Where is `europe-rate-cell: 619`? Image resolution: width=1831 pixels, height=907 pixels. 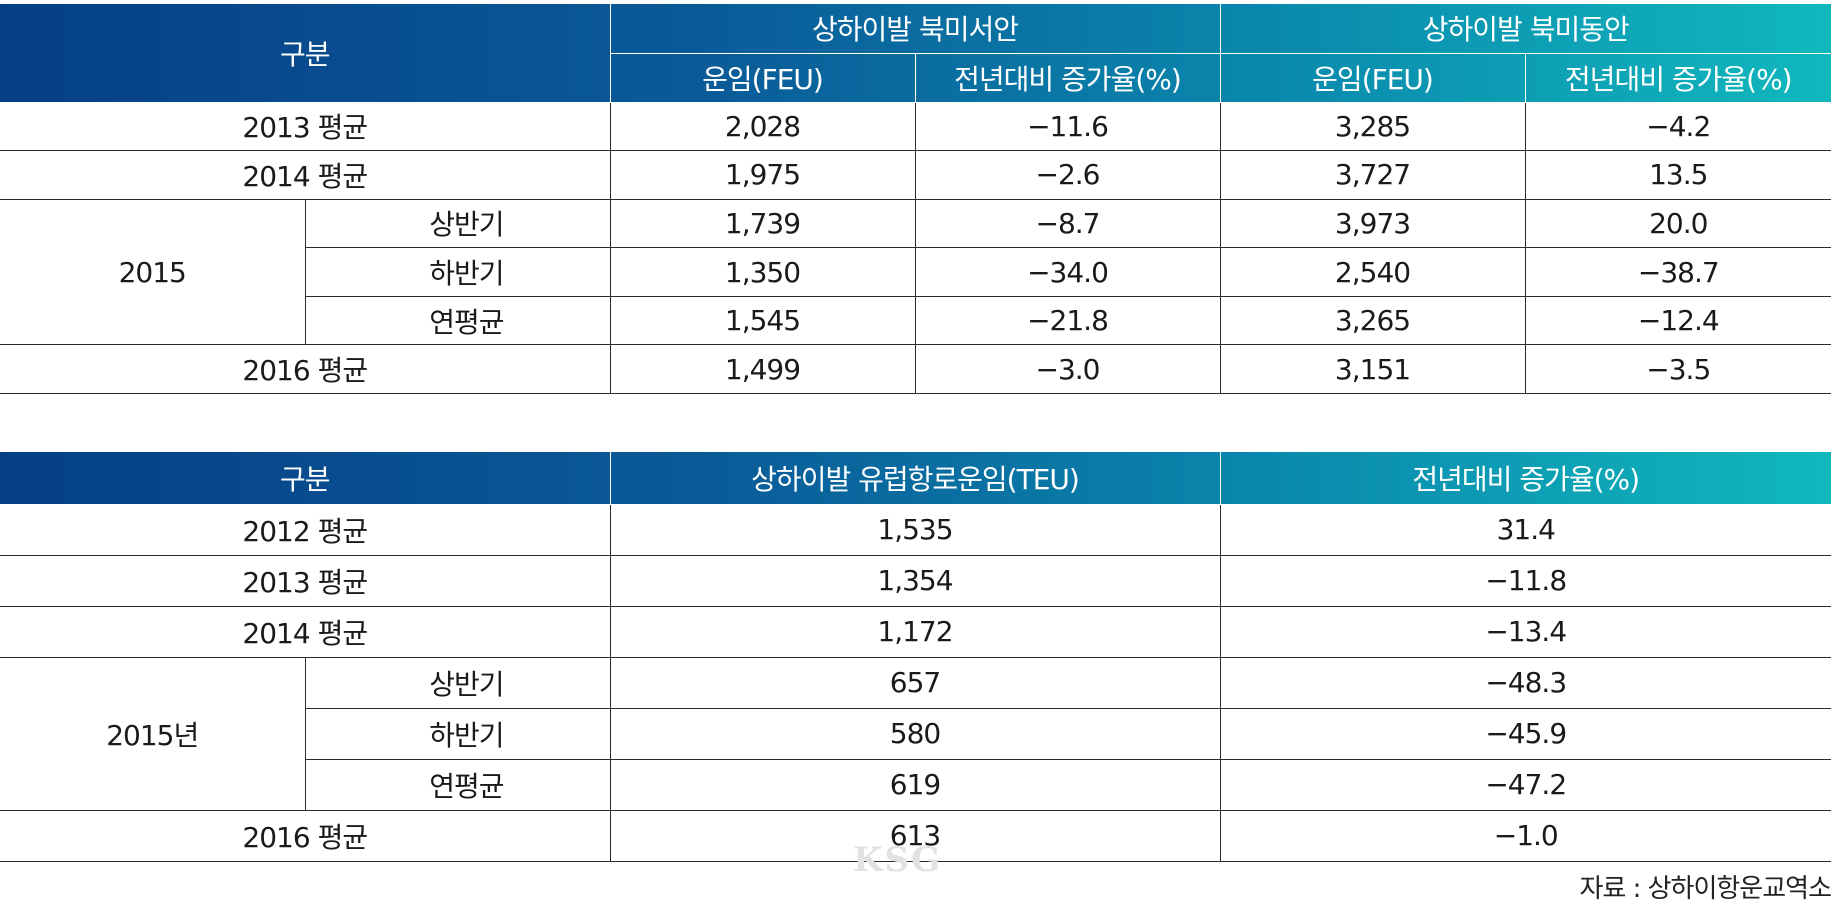
europe-rate-cell: 619 is located at coordinates (915, 785).